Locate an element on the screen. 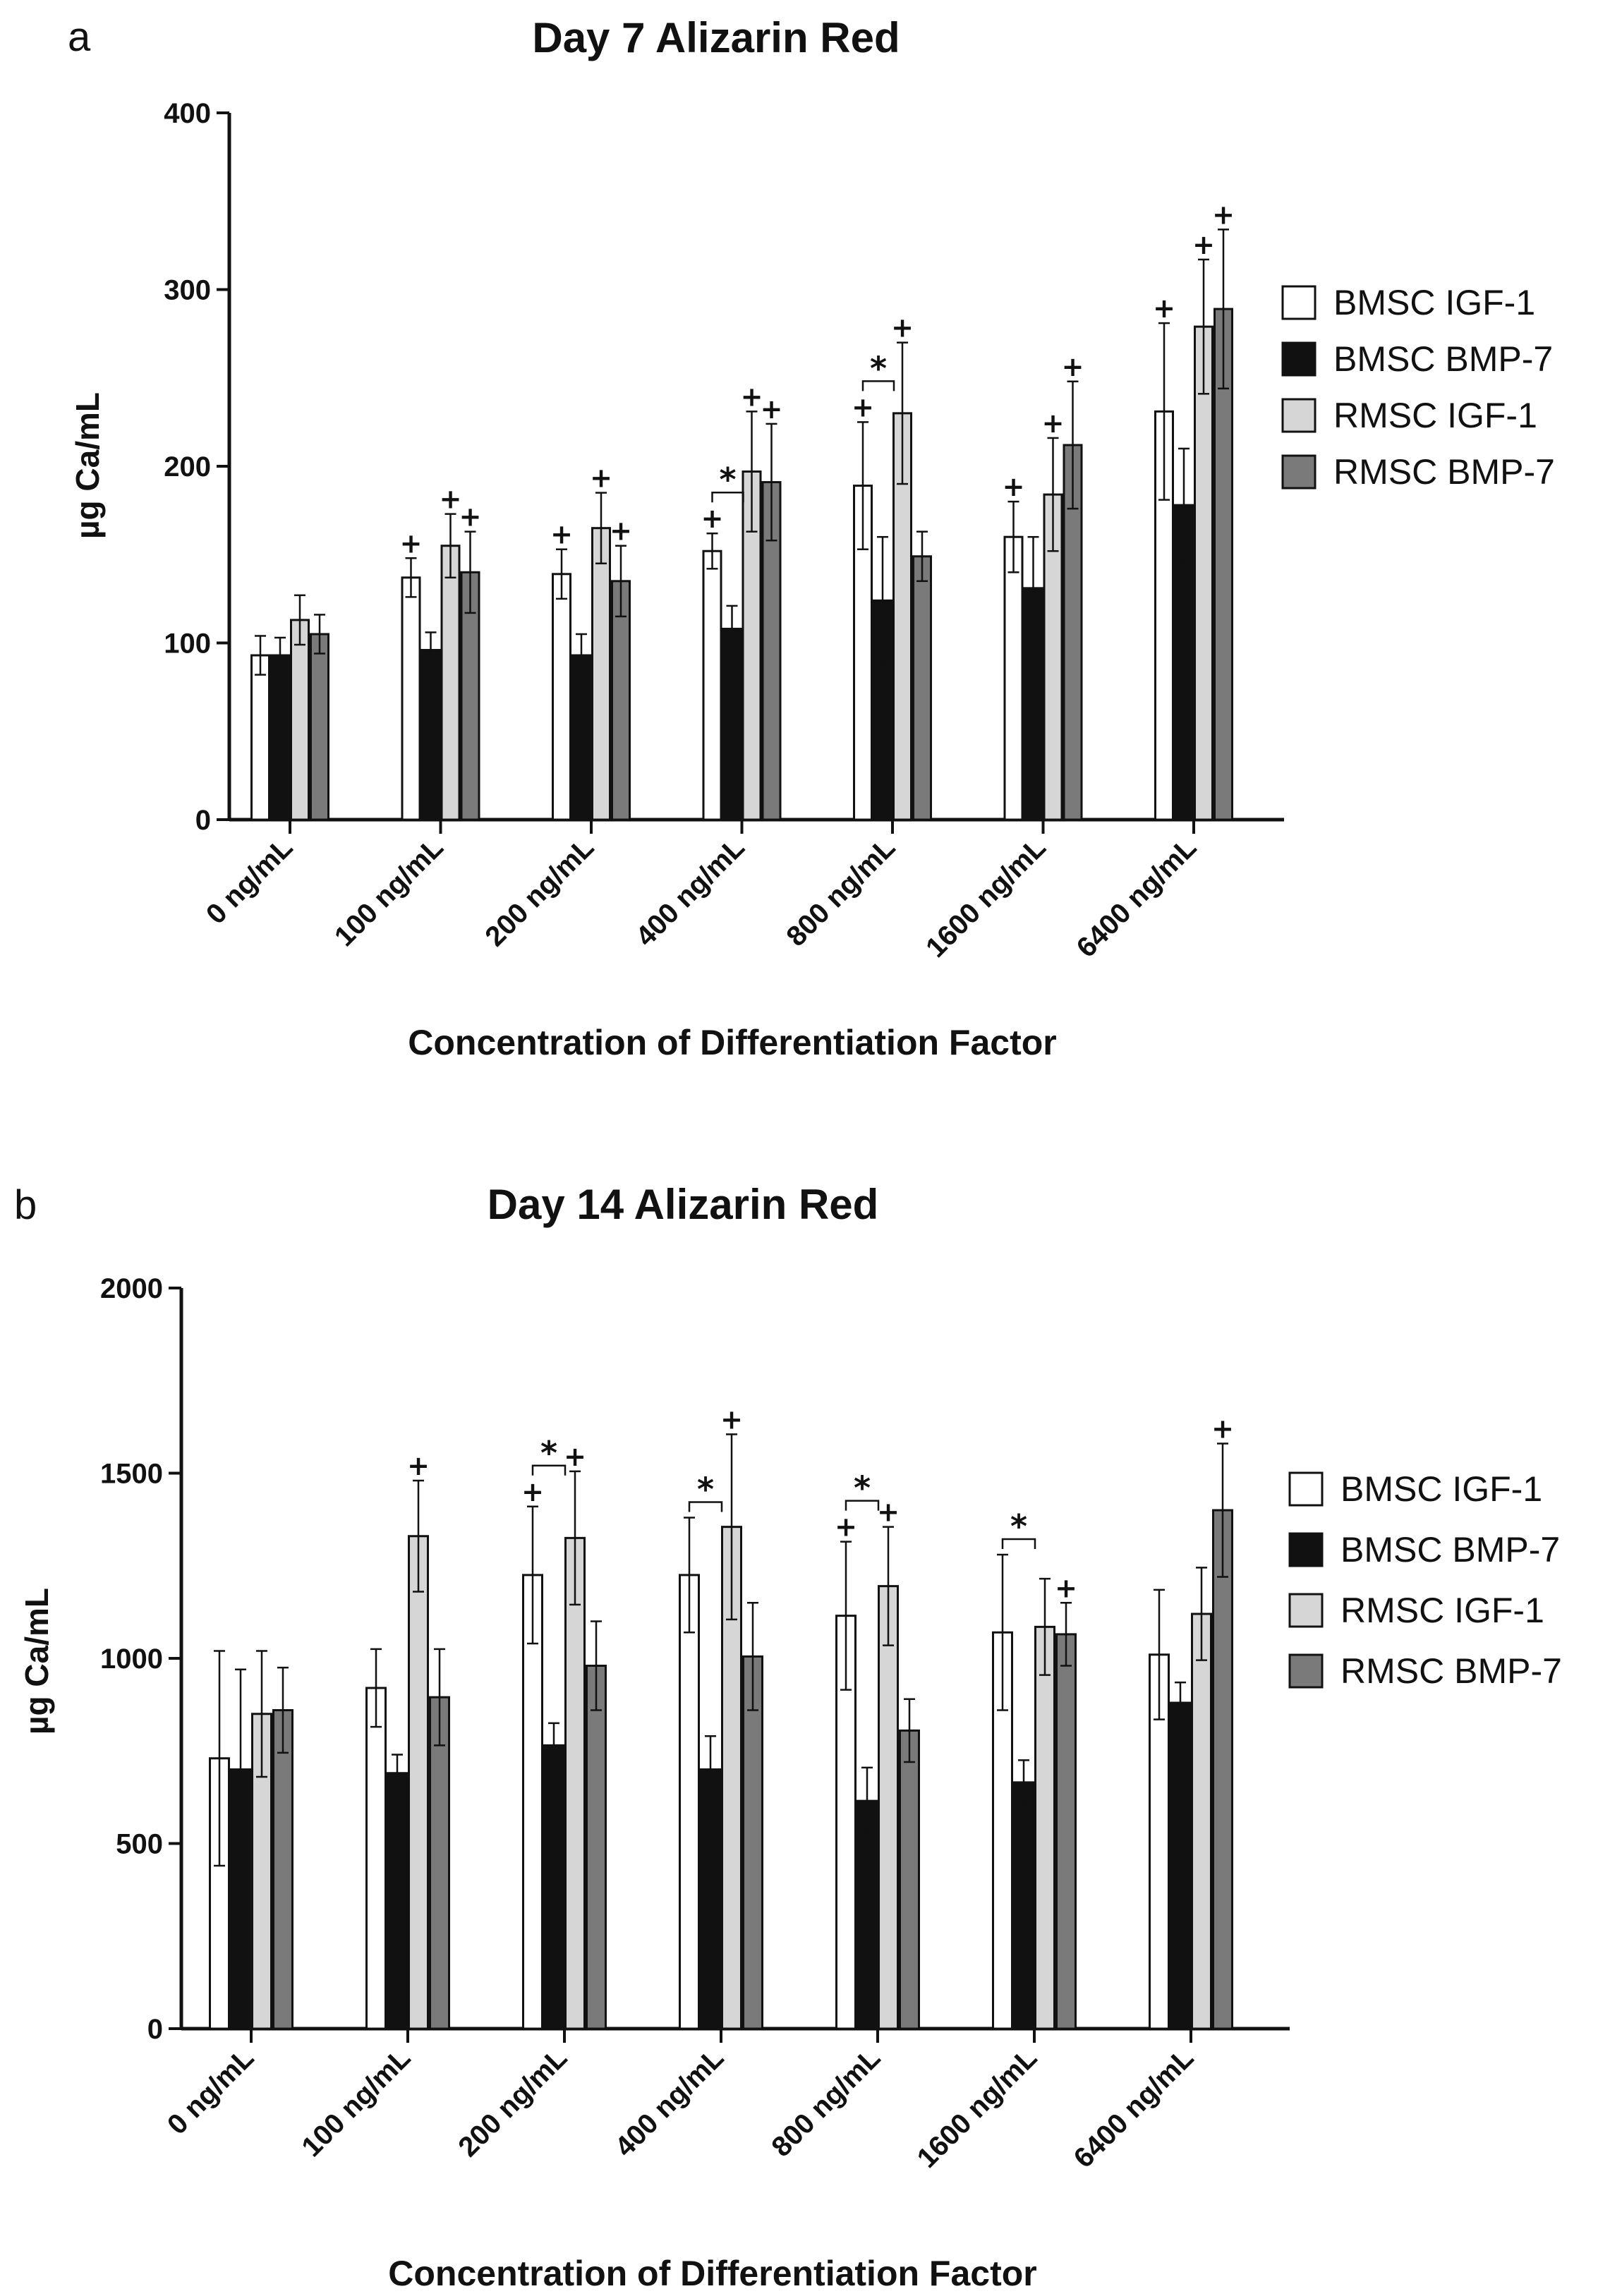 This screenshot has width=1610, height=2296. chart-a-x-tick-label: 6400 ng/mL is located at coordinates (1137, 898).